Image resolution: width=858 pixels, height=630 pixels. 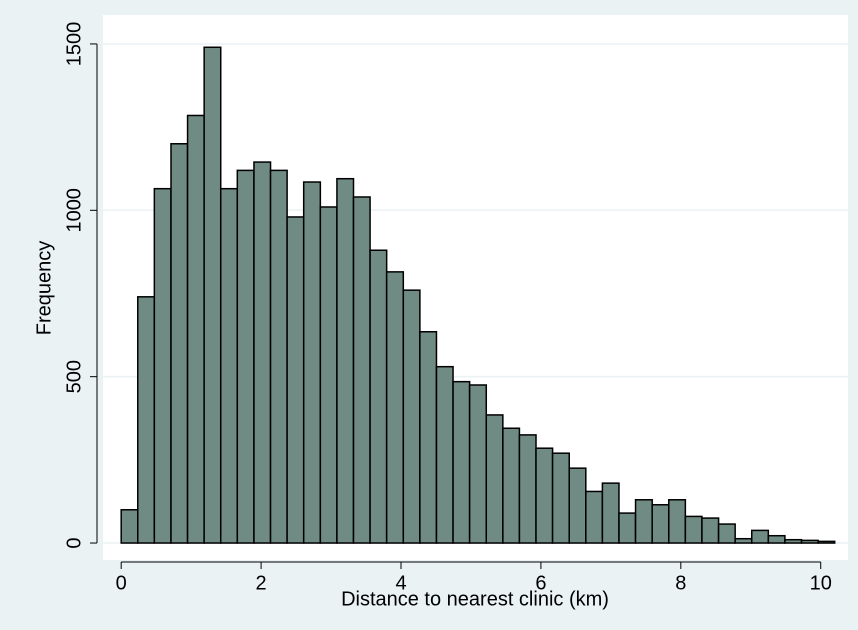 What do you see at coordinates (44, 288) in the screenshot?
I see `y-axis-label: Frequency` at bounding box center [44, 288].